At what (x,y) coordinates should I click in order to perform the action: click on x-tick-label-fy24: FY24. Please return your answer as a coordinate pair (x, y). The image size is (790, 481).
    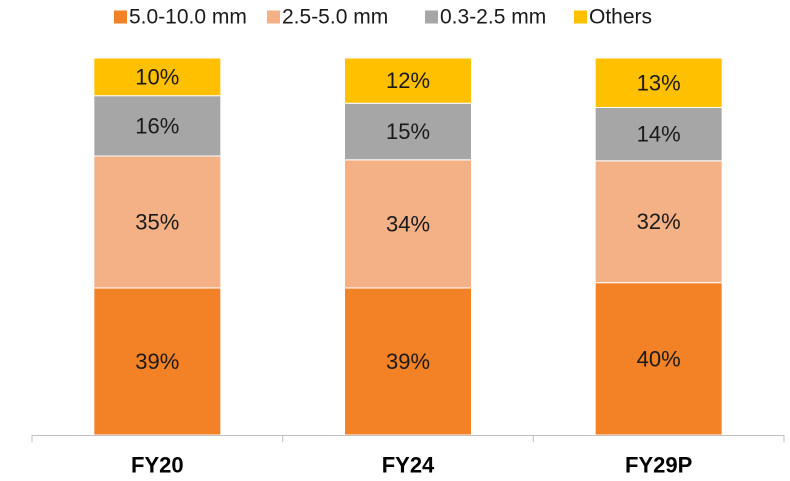
    Looking at the image, I should click on (408, 465).